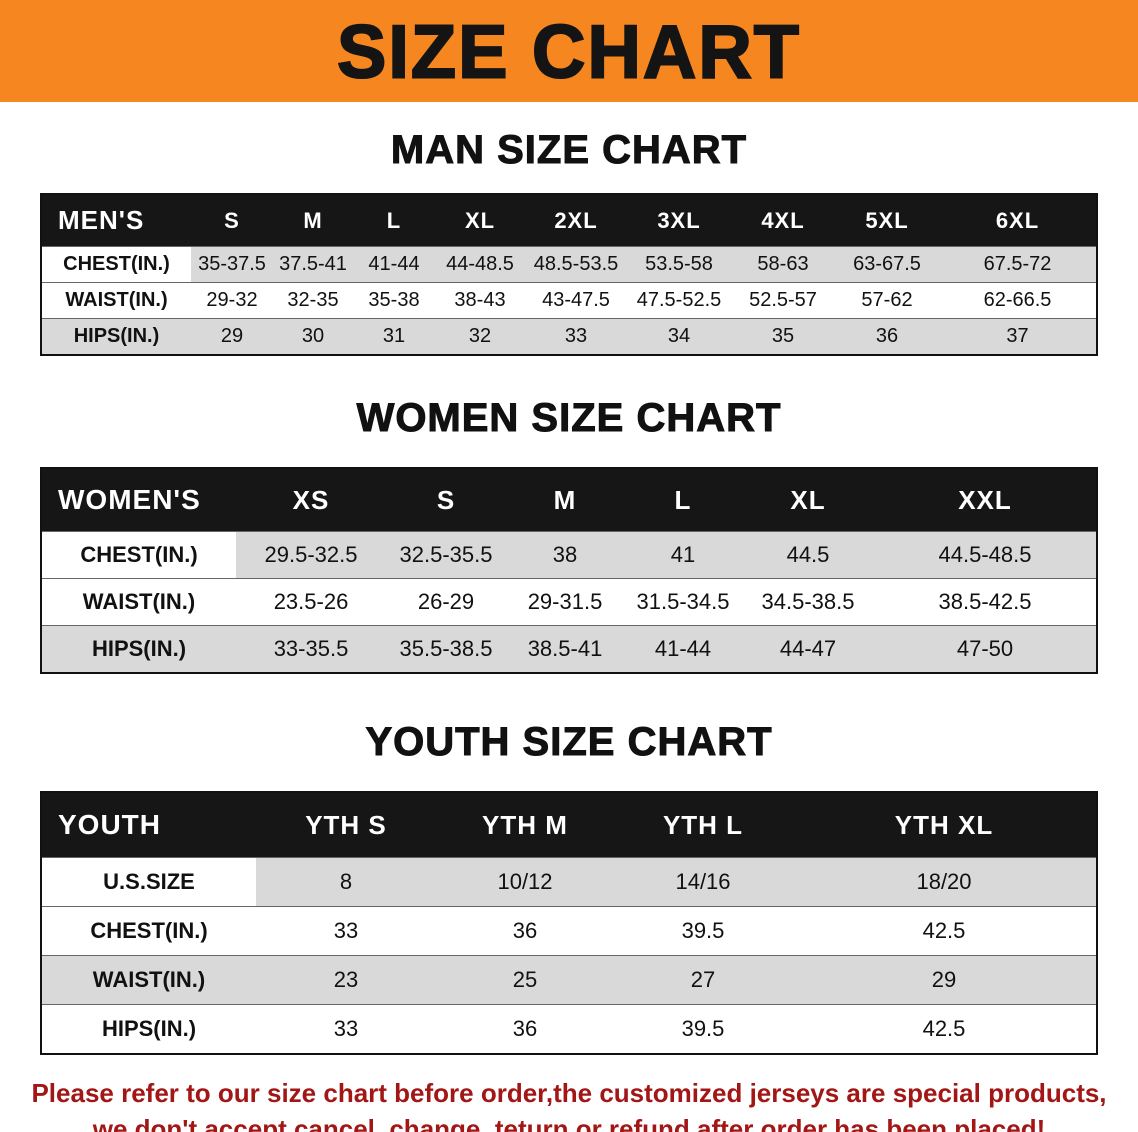  What do you see at coordinates (679, 220) in the screenshot?
I see `size-header-cell: 3XL` at bounding box center [679, 220].